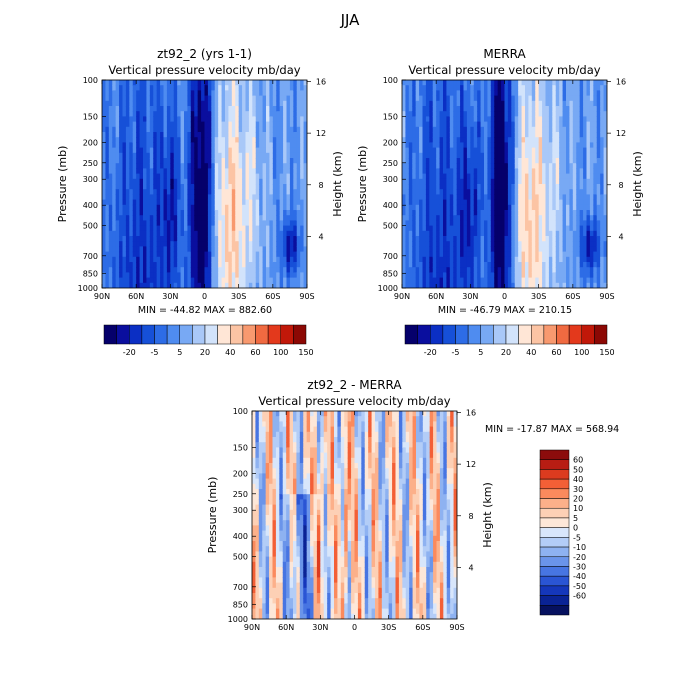 This screenshot has height=700, width=700. I want to click on y-tick-label: 200, so click(390, 143).